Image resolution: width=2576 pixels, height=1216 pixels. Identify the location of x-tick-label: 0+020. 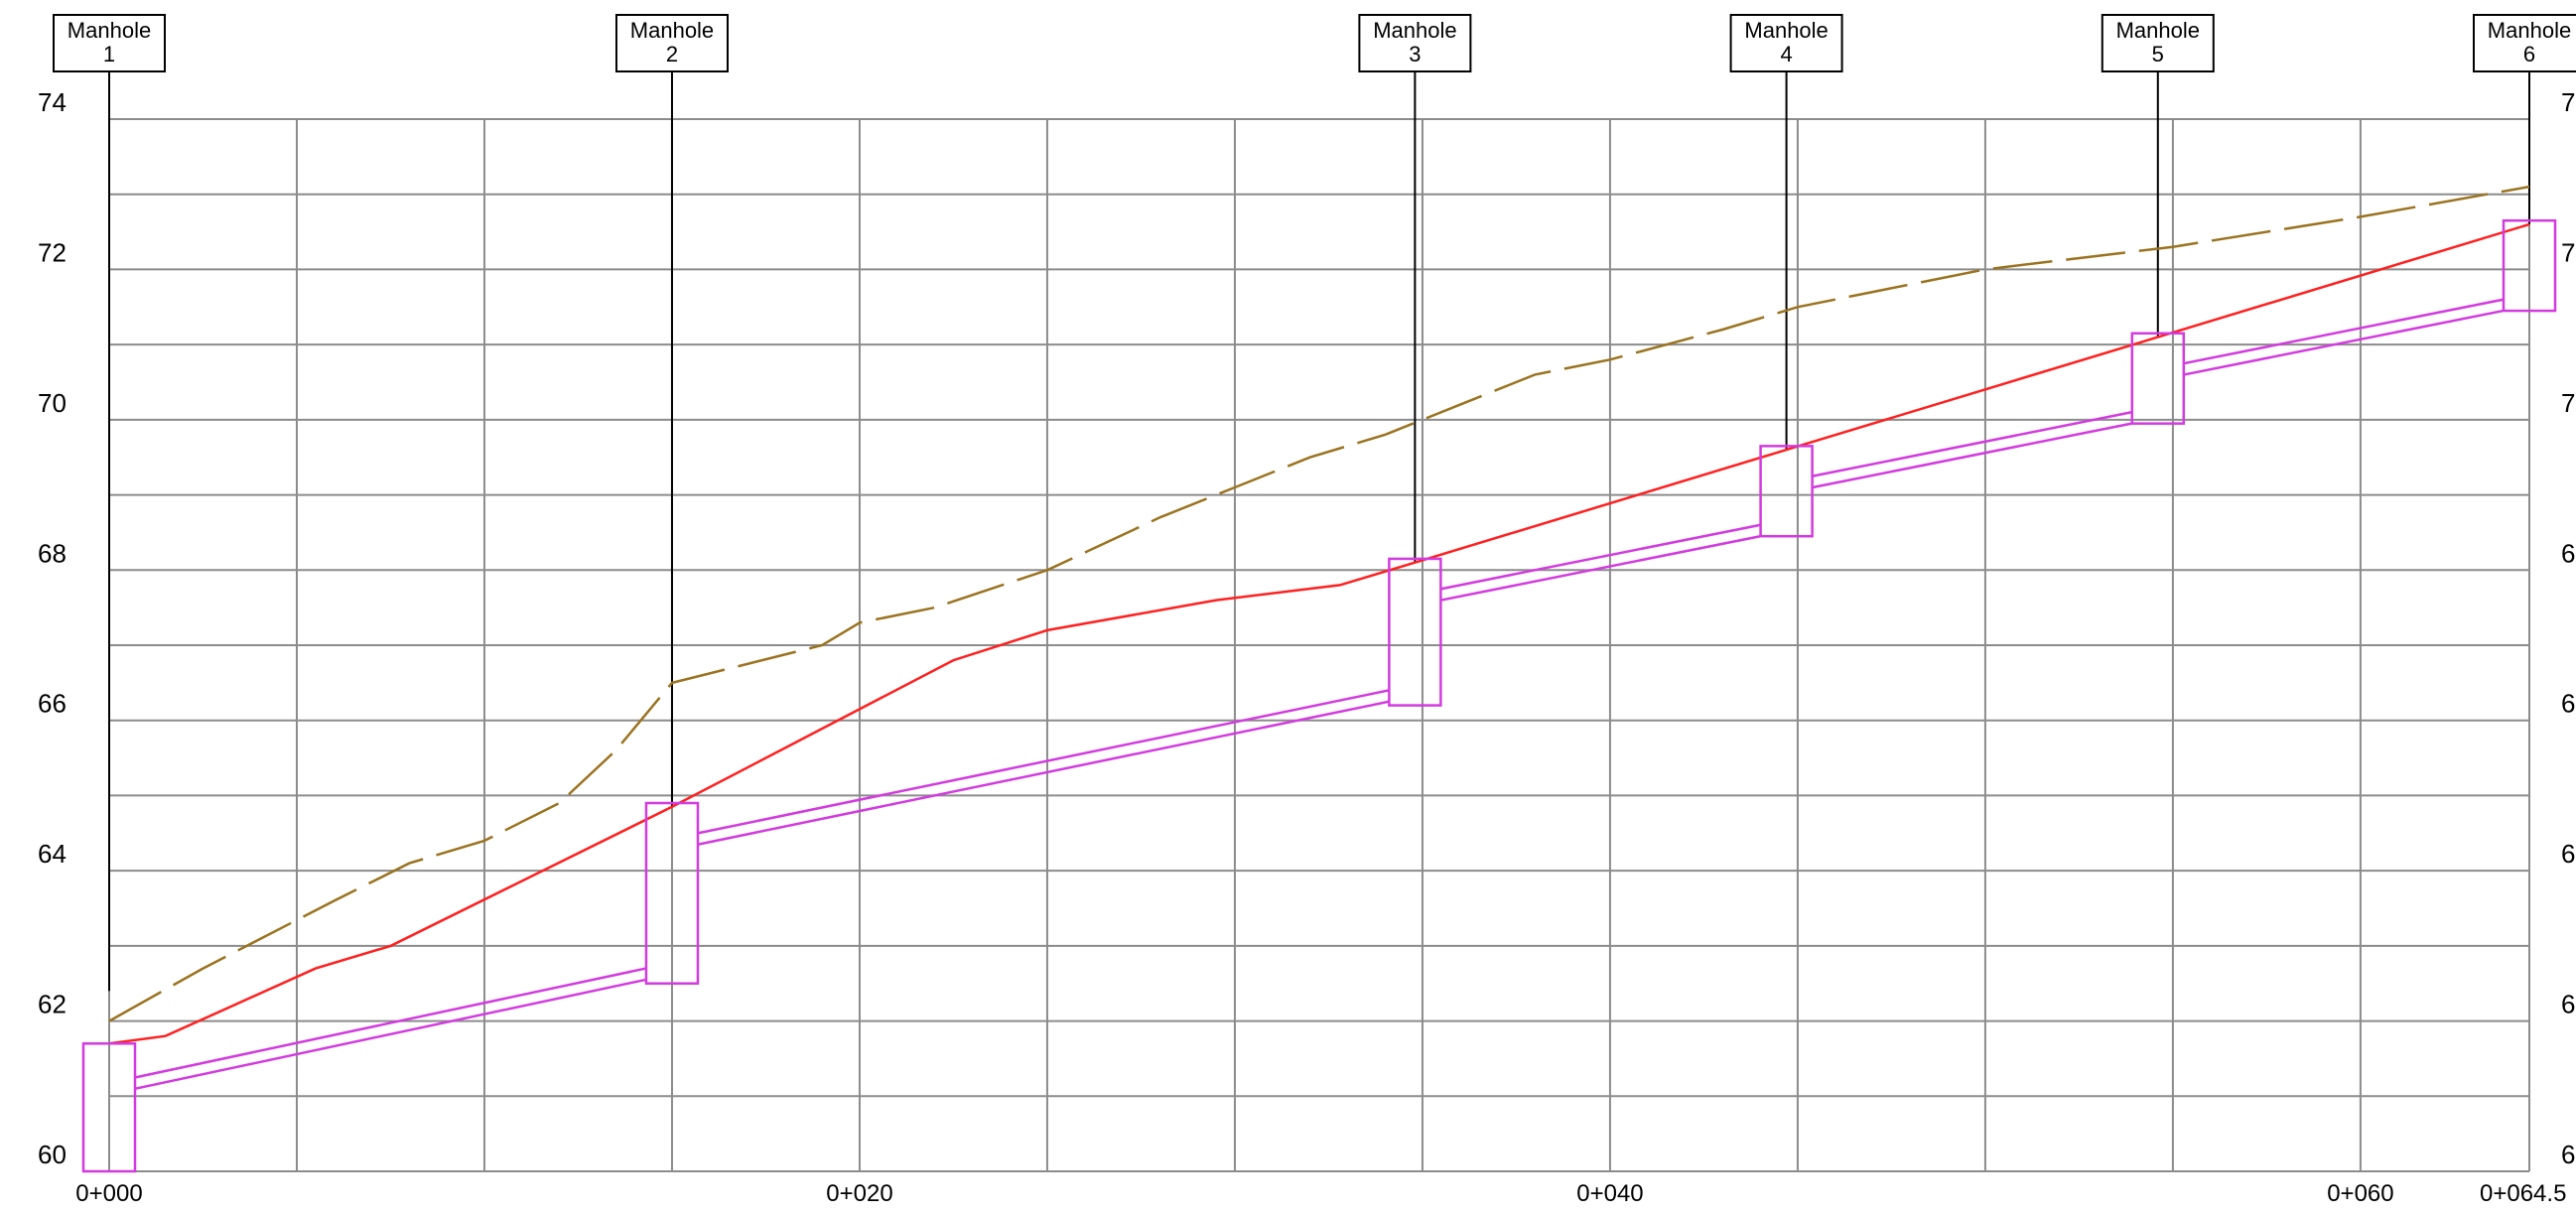
(859, 1193).